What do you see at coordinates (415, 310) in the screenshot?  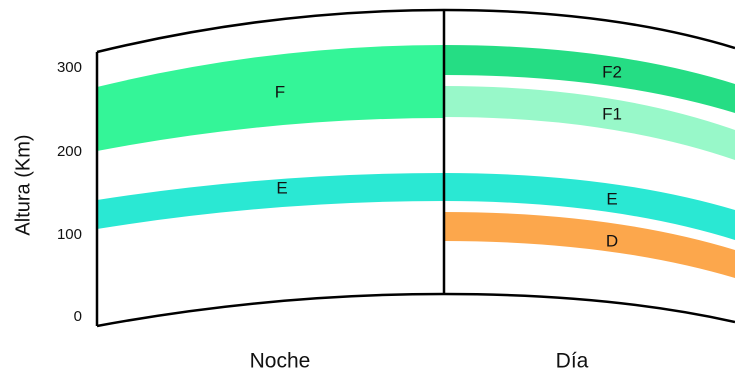 I see `earth-surface-boundary` at bounding box center [415, 310].